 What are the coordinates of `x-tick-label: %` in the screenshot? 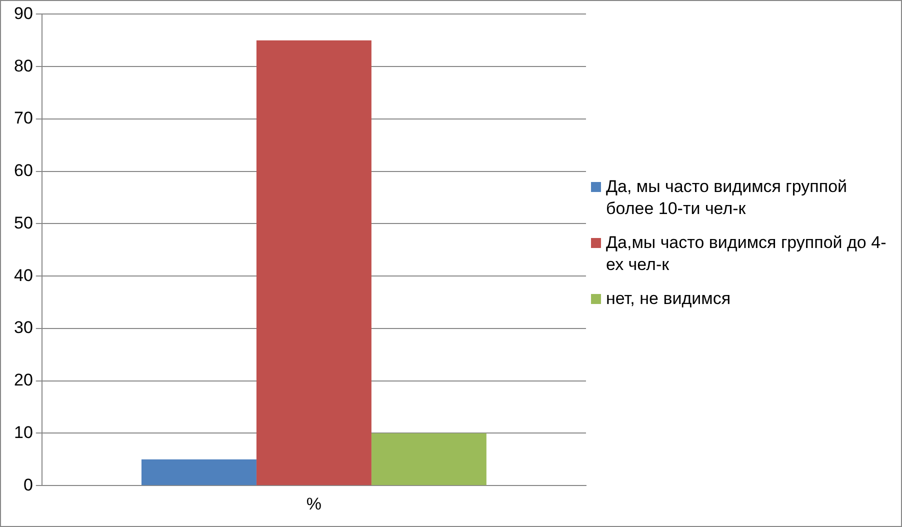 It's located at (314, 504).